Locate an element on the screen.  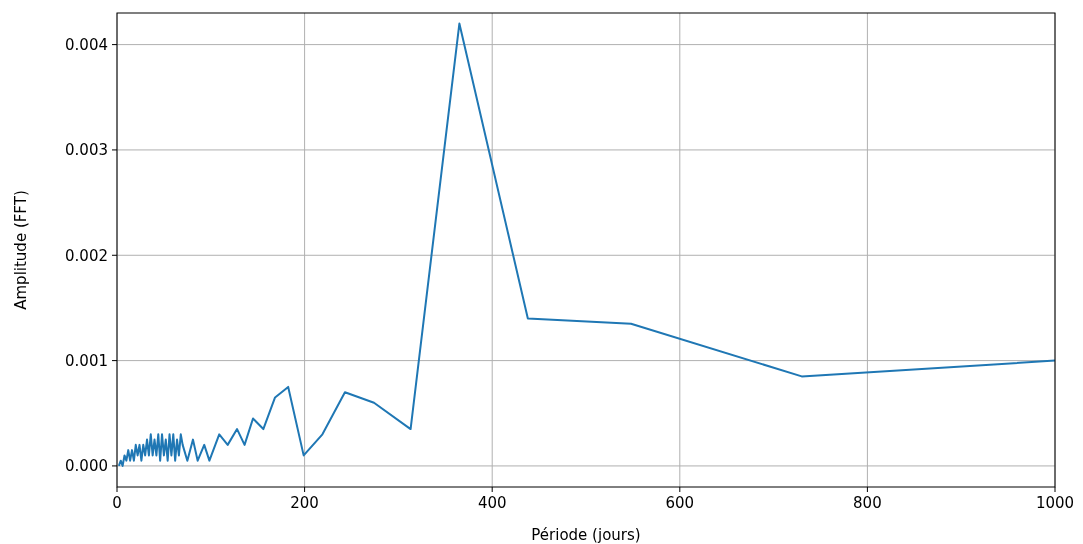
x-tick-label: 400 is located at coordinates (492, 503).